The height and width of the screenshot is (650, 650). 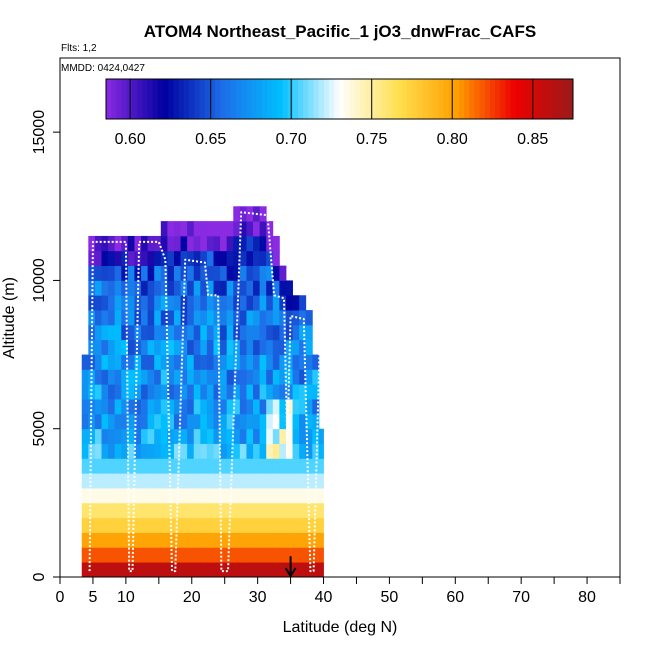 What do you see at coordinates (452, 139) in the screenshot?
I see `colorbar-tick-label: 0.80` at bounding box center [452, 139].